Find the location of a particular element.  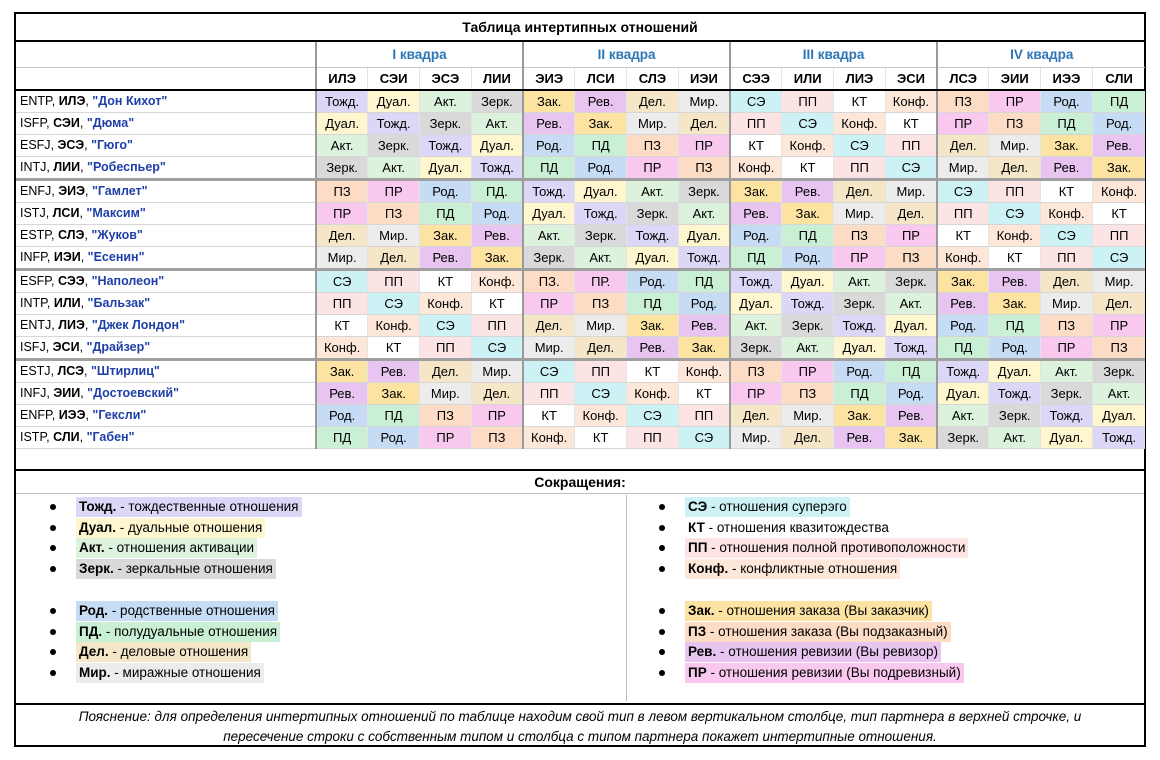

row-mbti: ESFJ is located at coordinates (35, 145).